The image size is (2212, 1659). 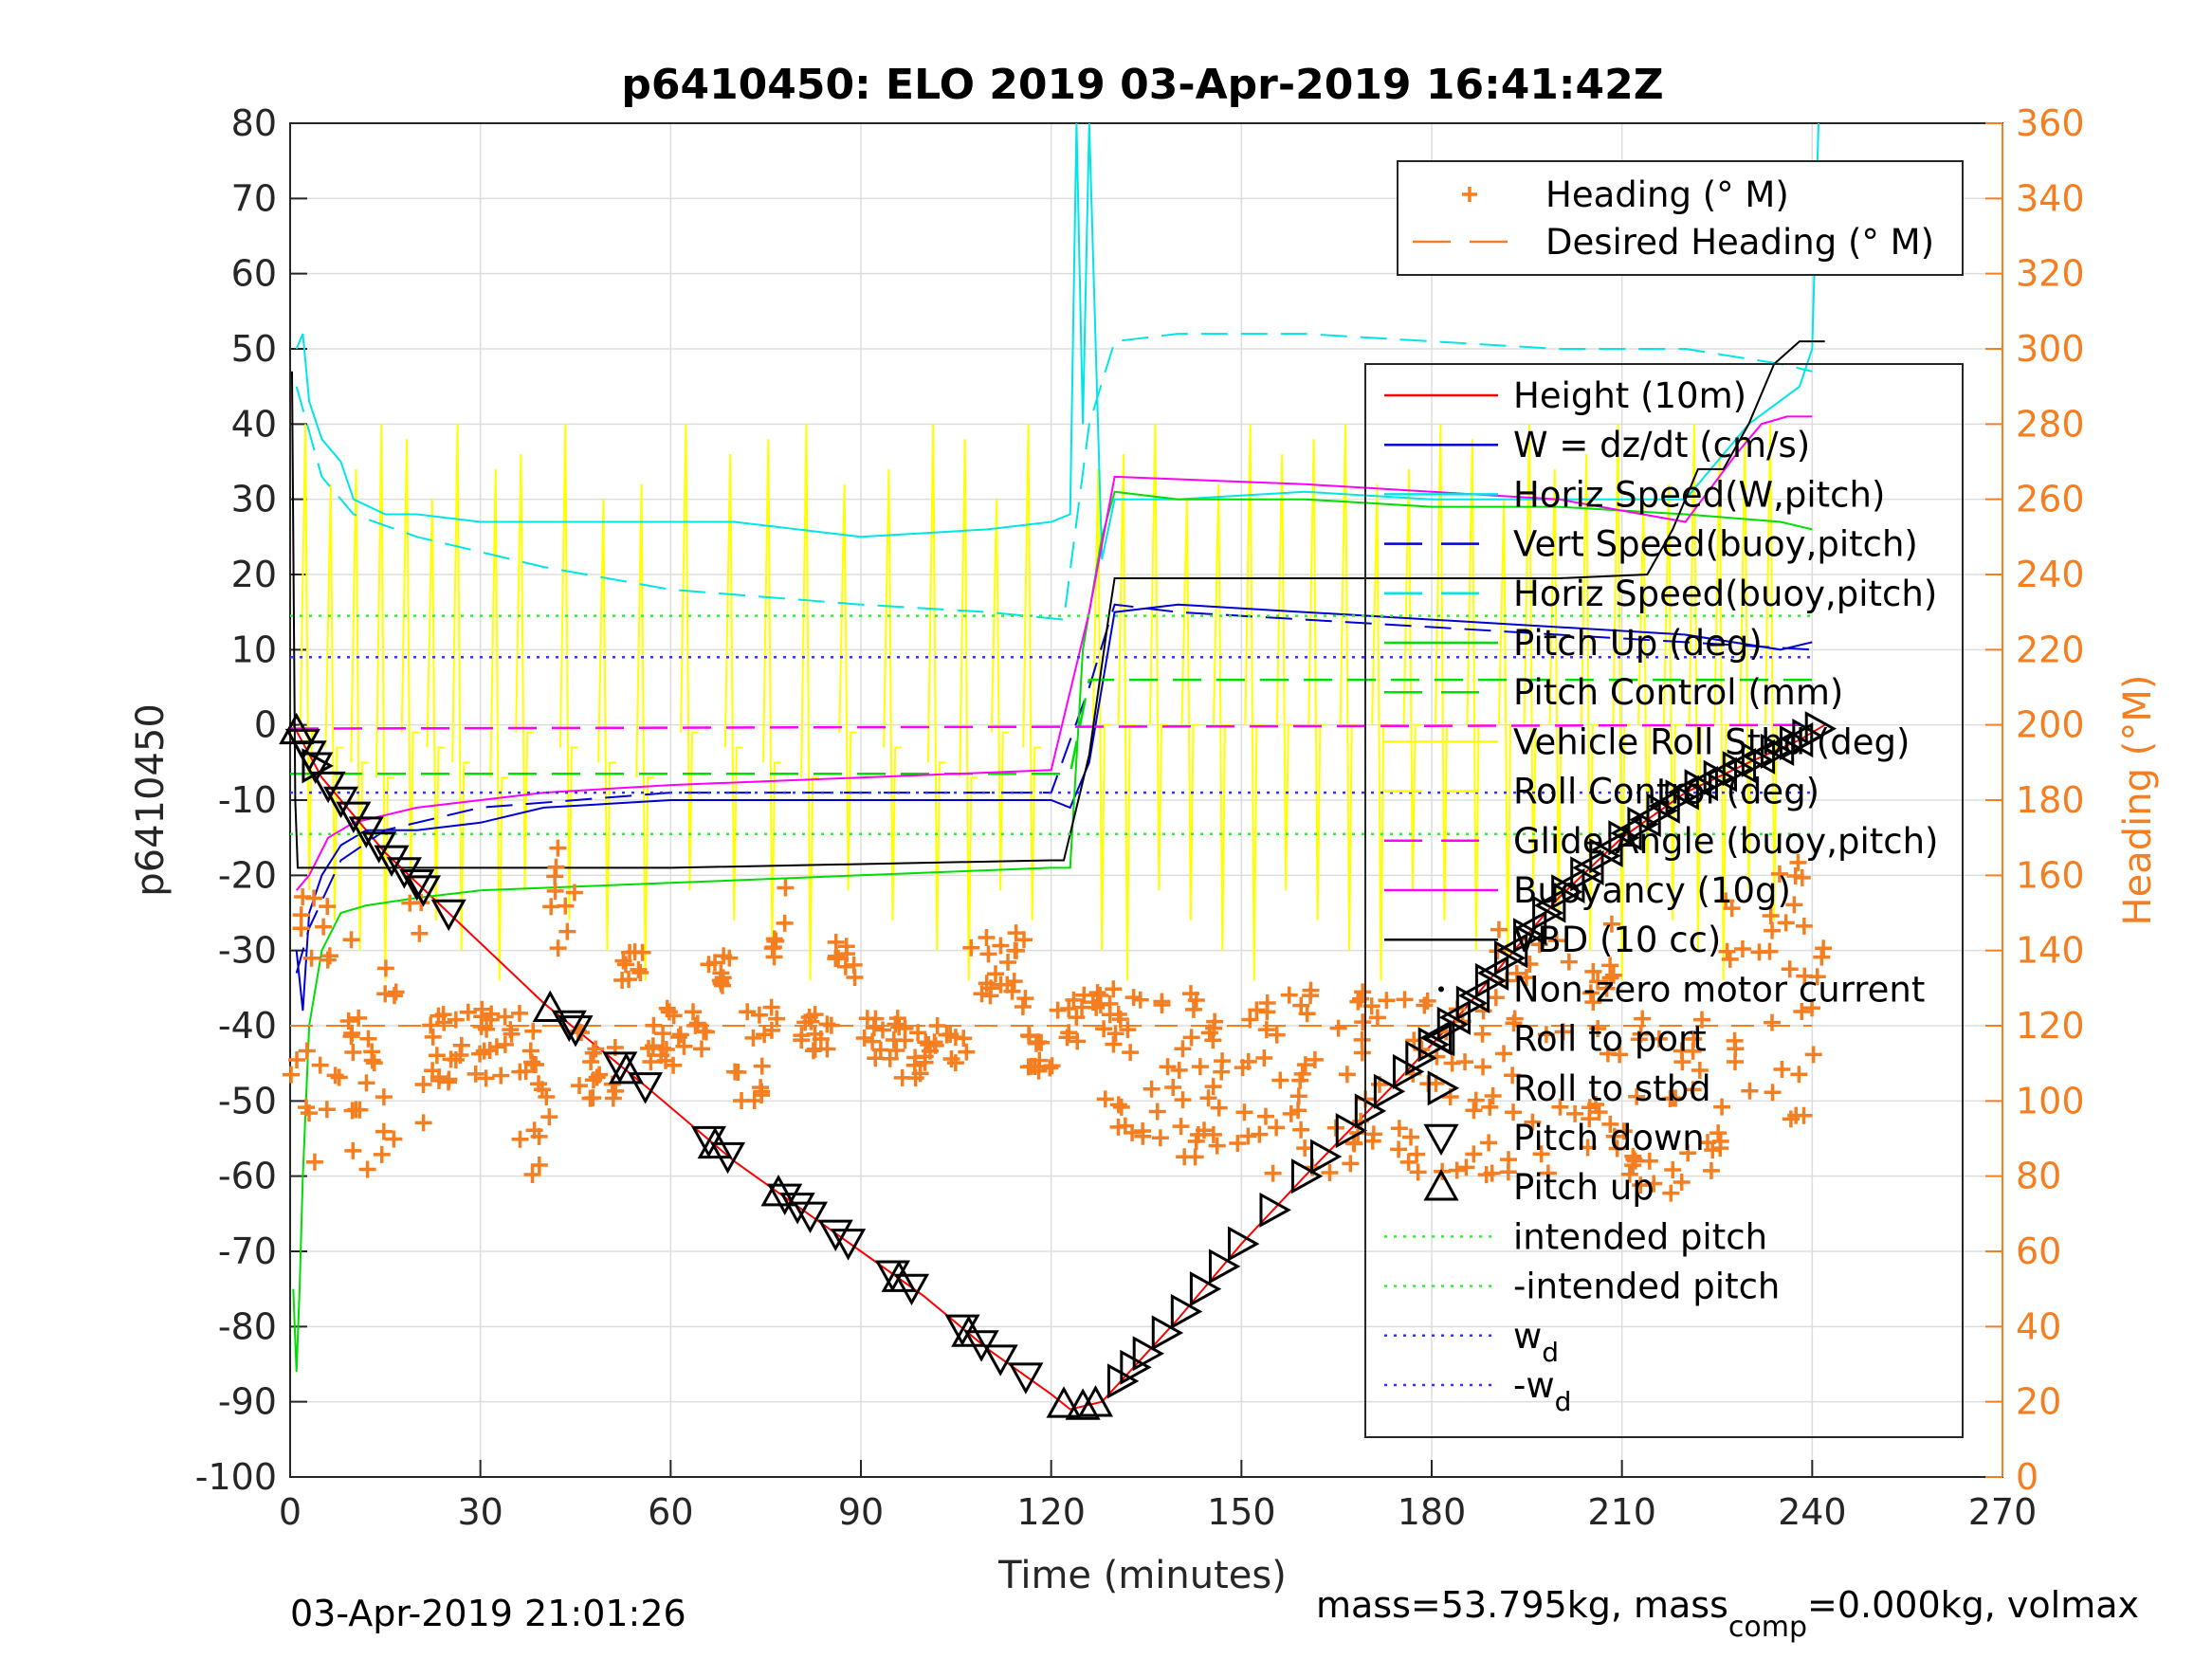 I want to click on legend-label: Heading (° M), so click(x=1667, y=194).